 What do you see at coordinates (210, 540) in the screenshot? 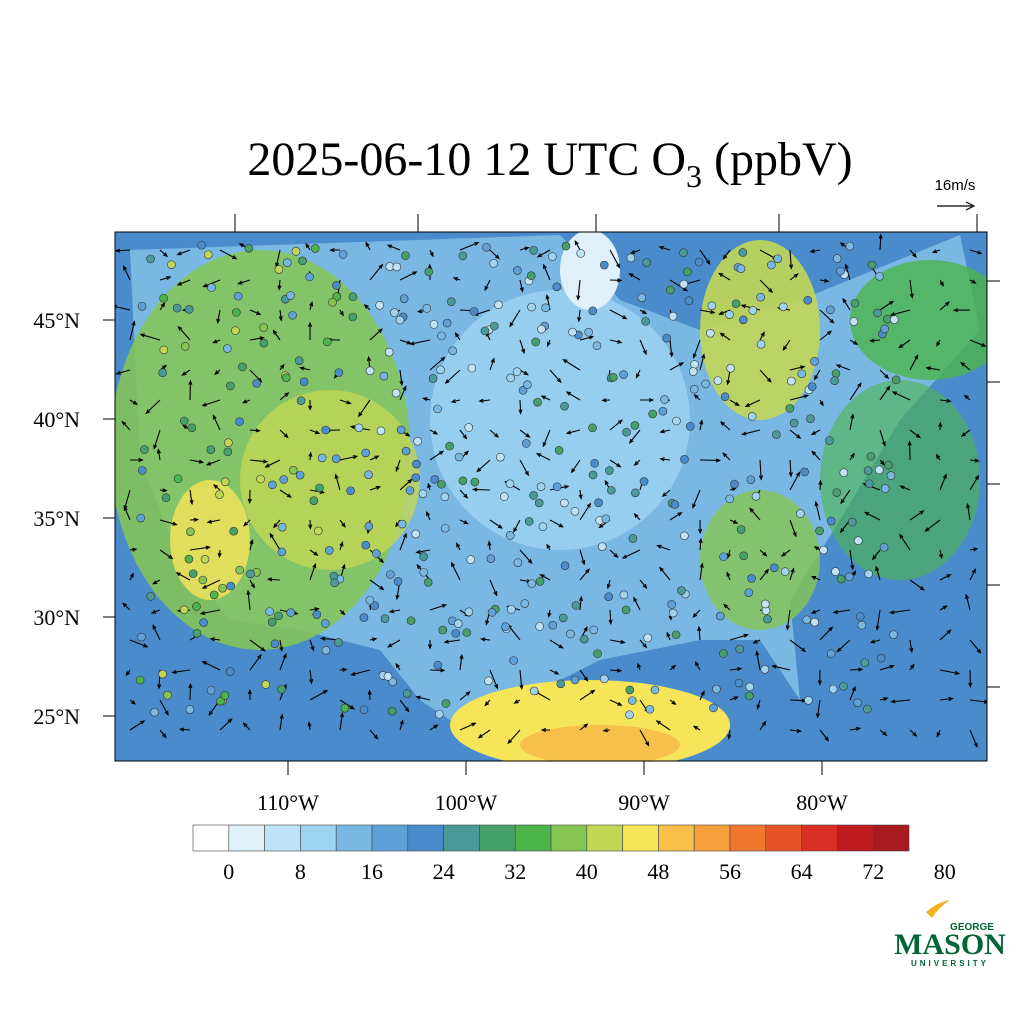
I see `region` at bounding box center [210, 540].